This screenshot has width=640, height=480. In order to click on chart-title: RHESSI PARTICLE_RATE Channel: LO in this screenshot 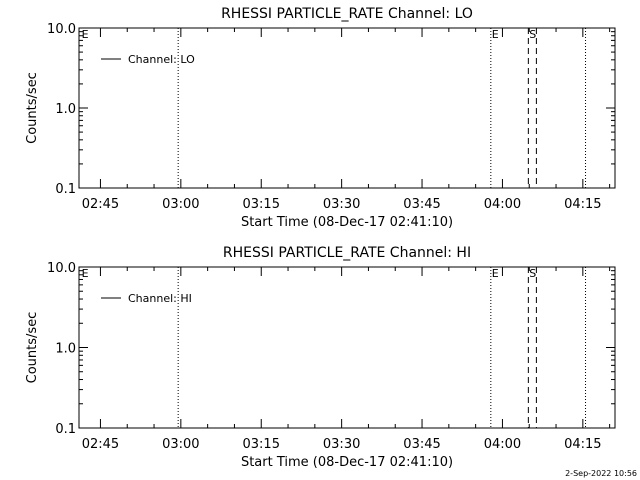, I will do `click(347, 14)`.